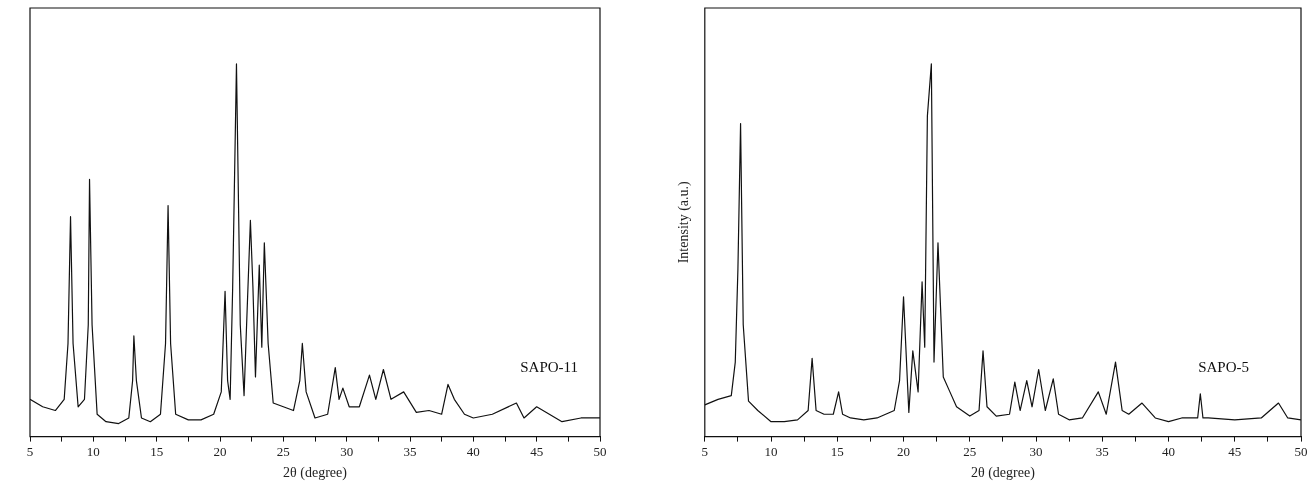 The image size is (1311, 488). I want to click on series-label: SAPO-11, so click(549, 366).